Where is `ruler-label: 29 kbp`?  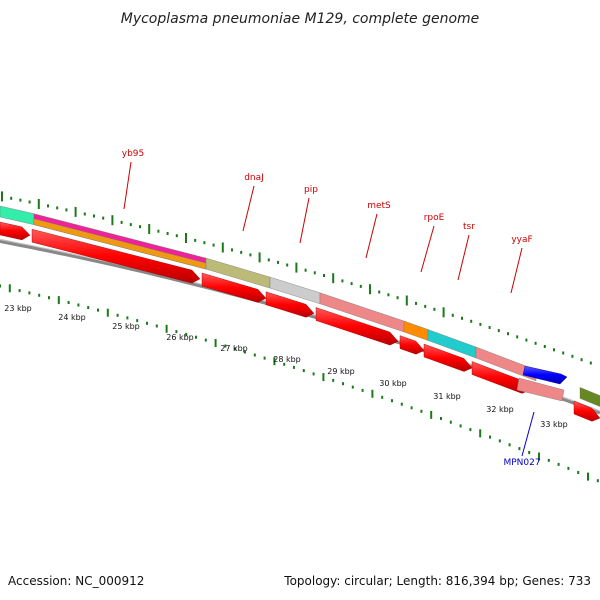
ruler-label: 29 kbp is located at coordinates (341, 371).